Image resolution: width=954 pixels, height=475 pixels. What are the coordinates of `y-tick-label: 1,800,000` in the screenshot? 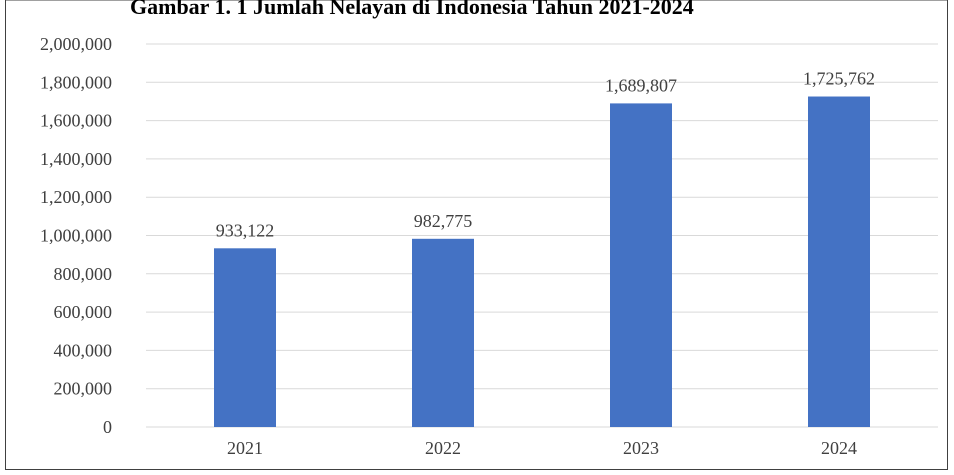 It's located at (76, 82).